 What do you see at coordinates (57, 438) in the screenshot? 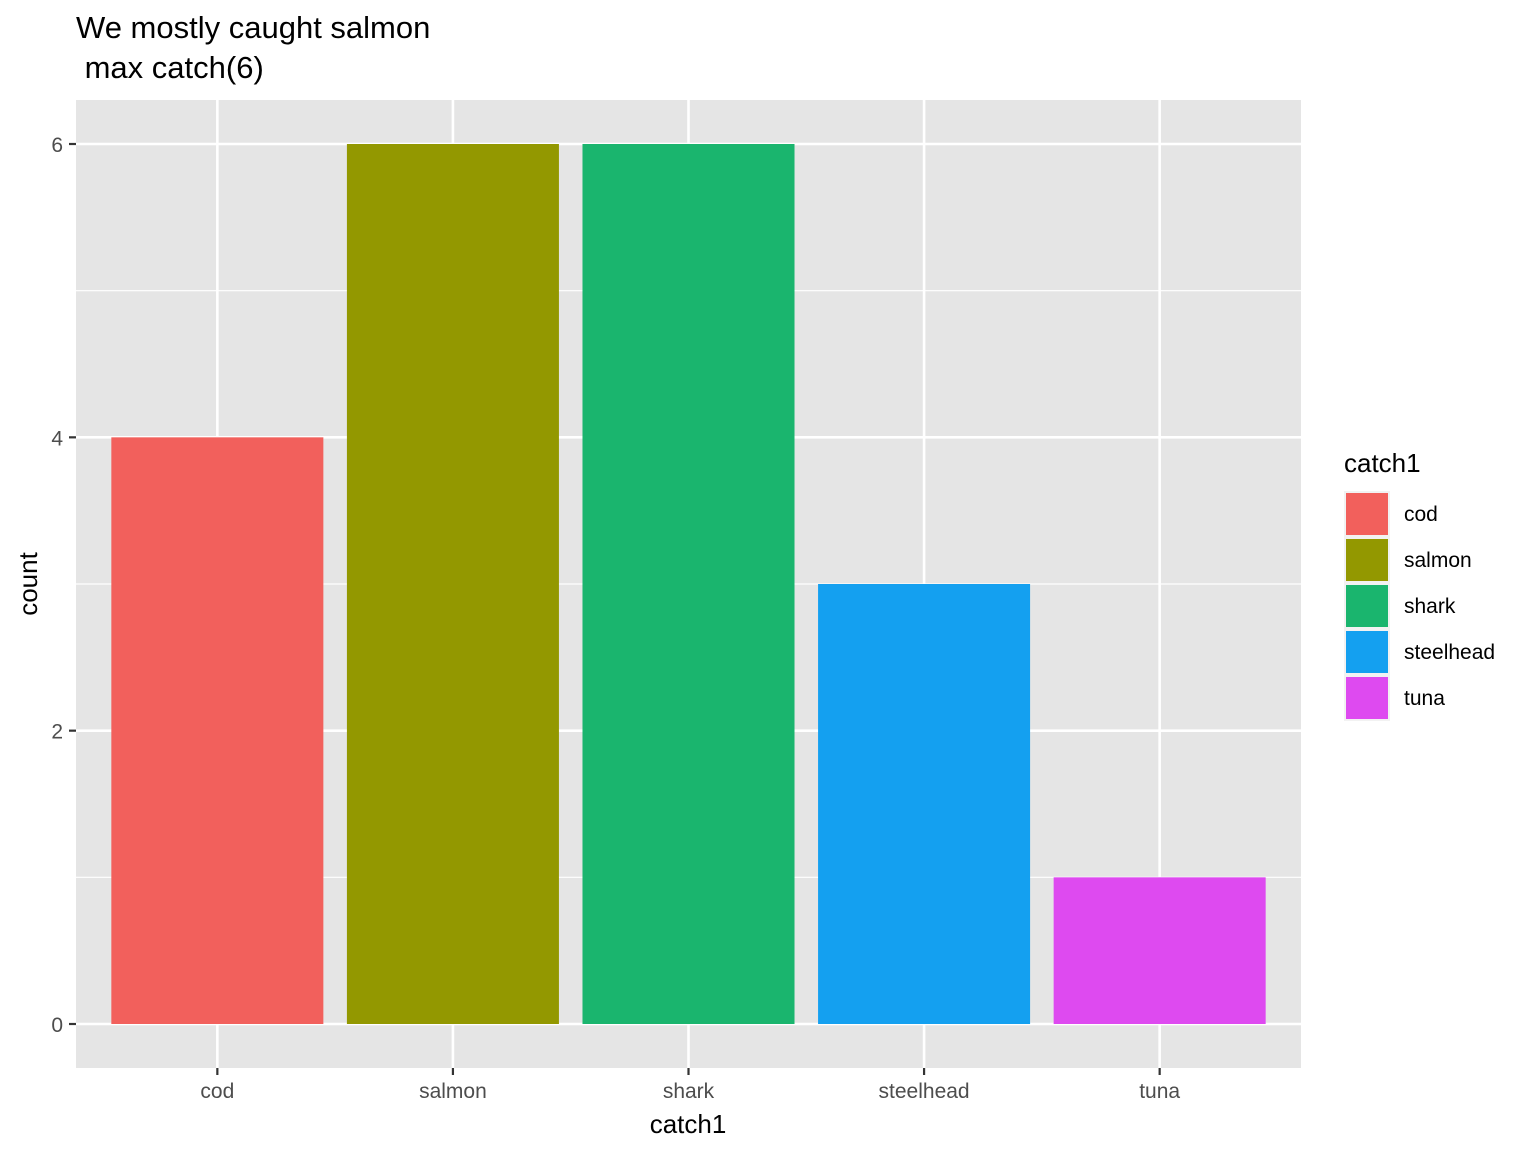
I see `y-tick-label: 4` at bounding box center [57, 438].